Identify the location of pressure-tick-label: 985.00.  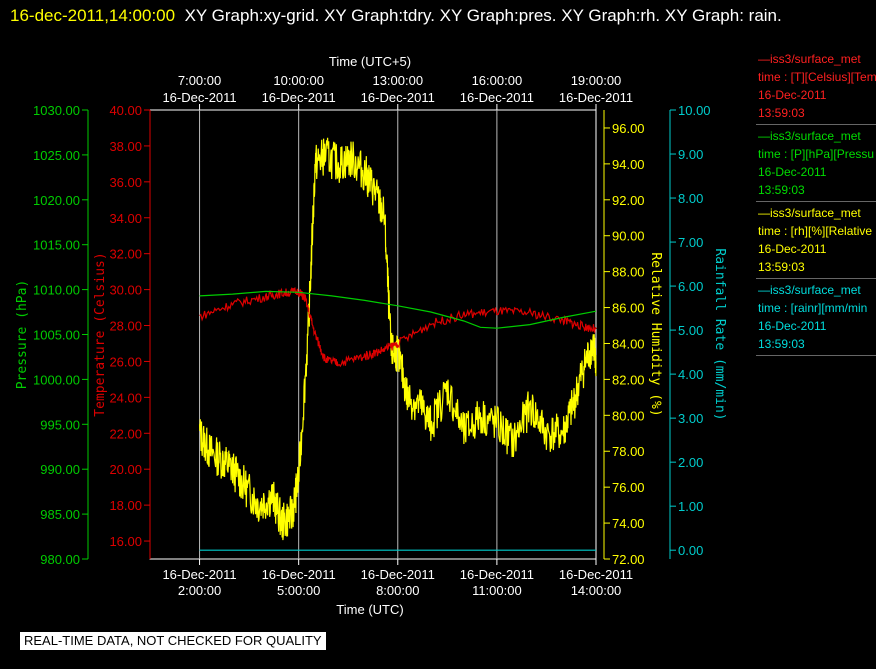
(60, 514).